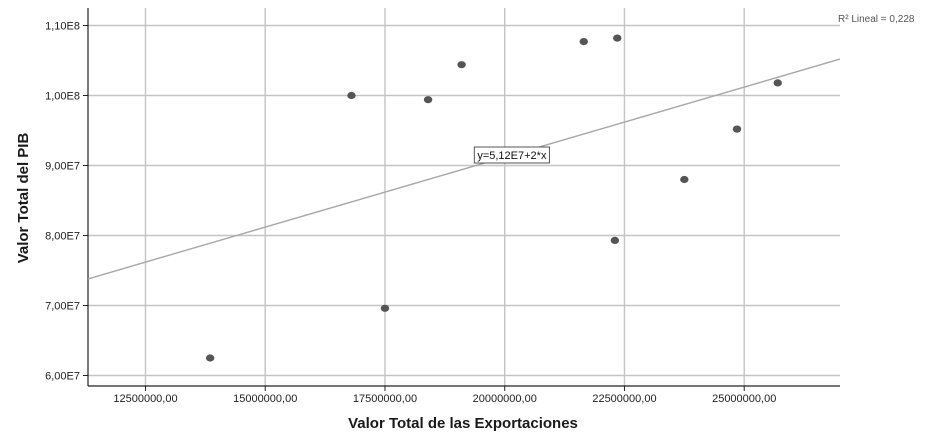 The height and width of the screenshot is (434, 934). What do you see at coordinates (505, 399) in the screenshot?
I see `x-tick-label: 20000000,00` at bounding box center [505, 399].